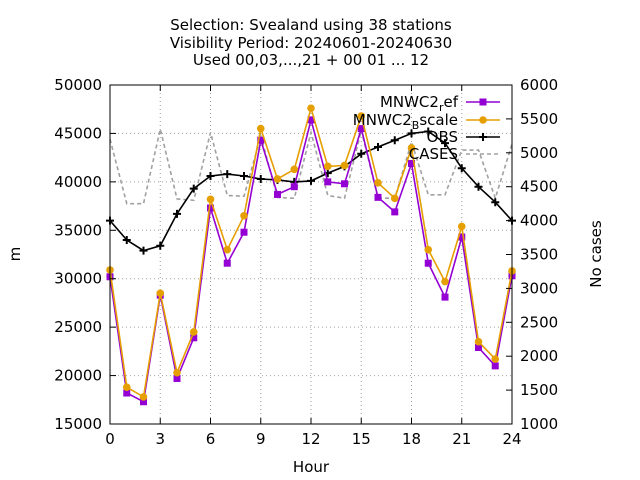 The image size is (640, 480). Describe the element at coordinates (78, 182) in the screenshot. I see `y-tick-label: 40000` at that location.